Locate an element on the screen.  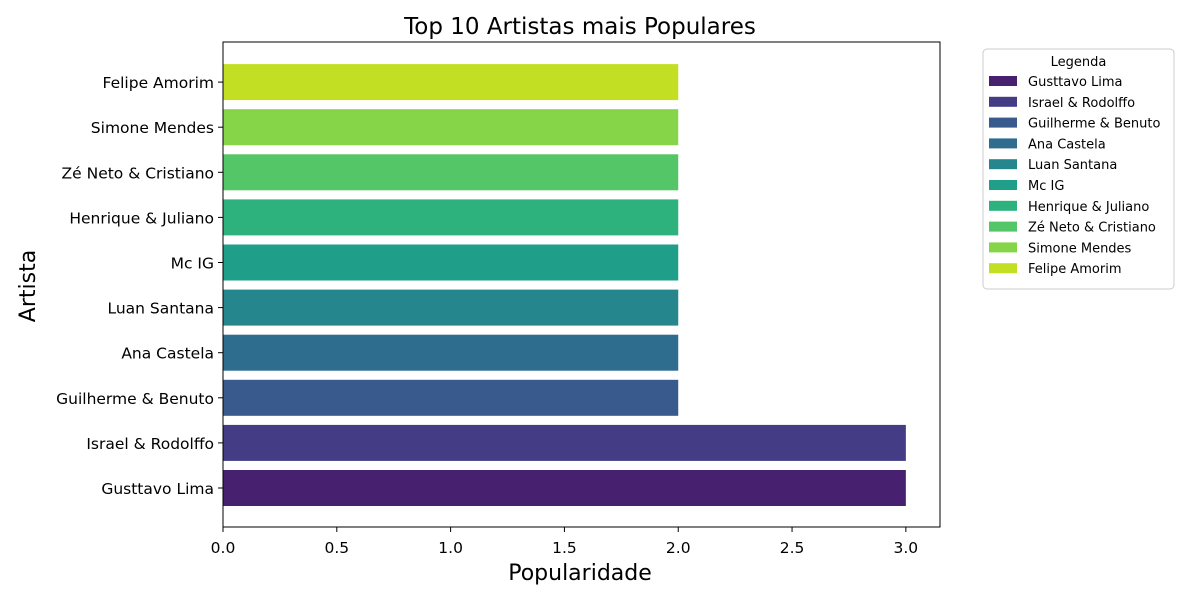
y-tick-label: Luan Santana is located at coordinates (161, 309).